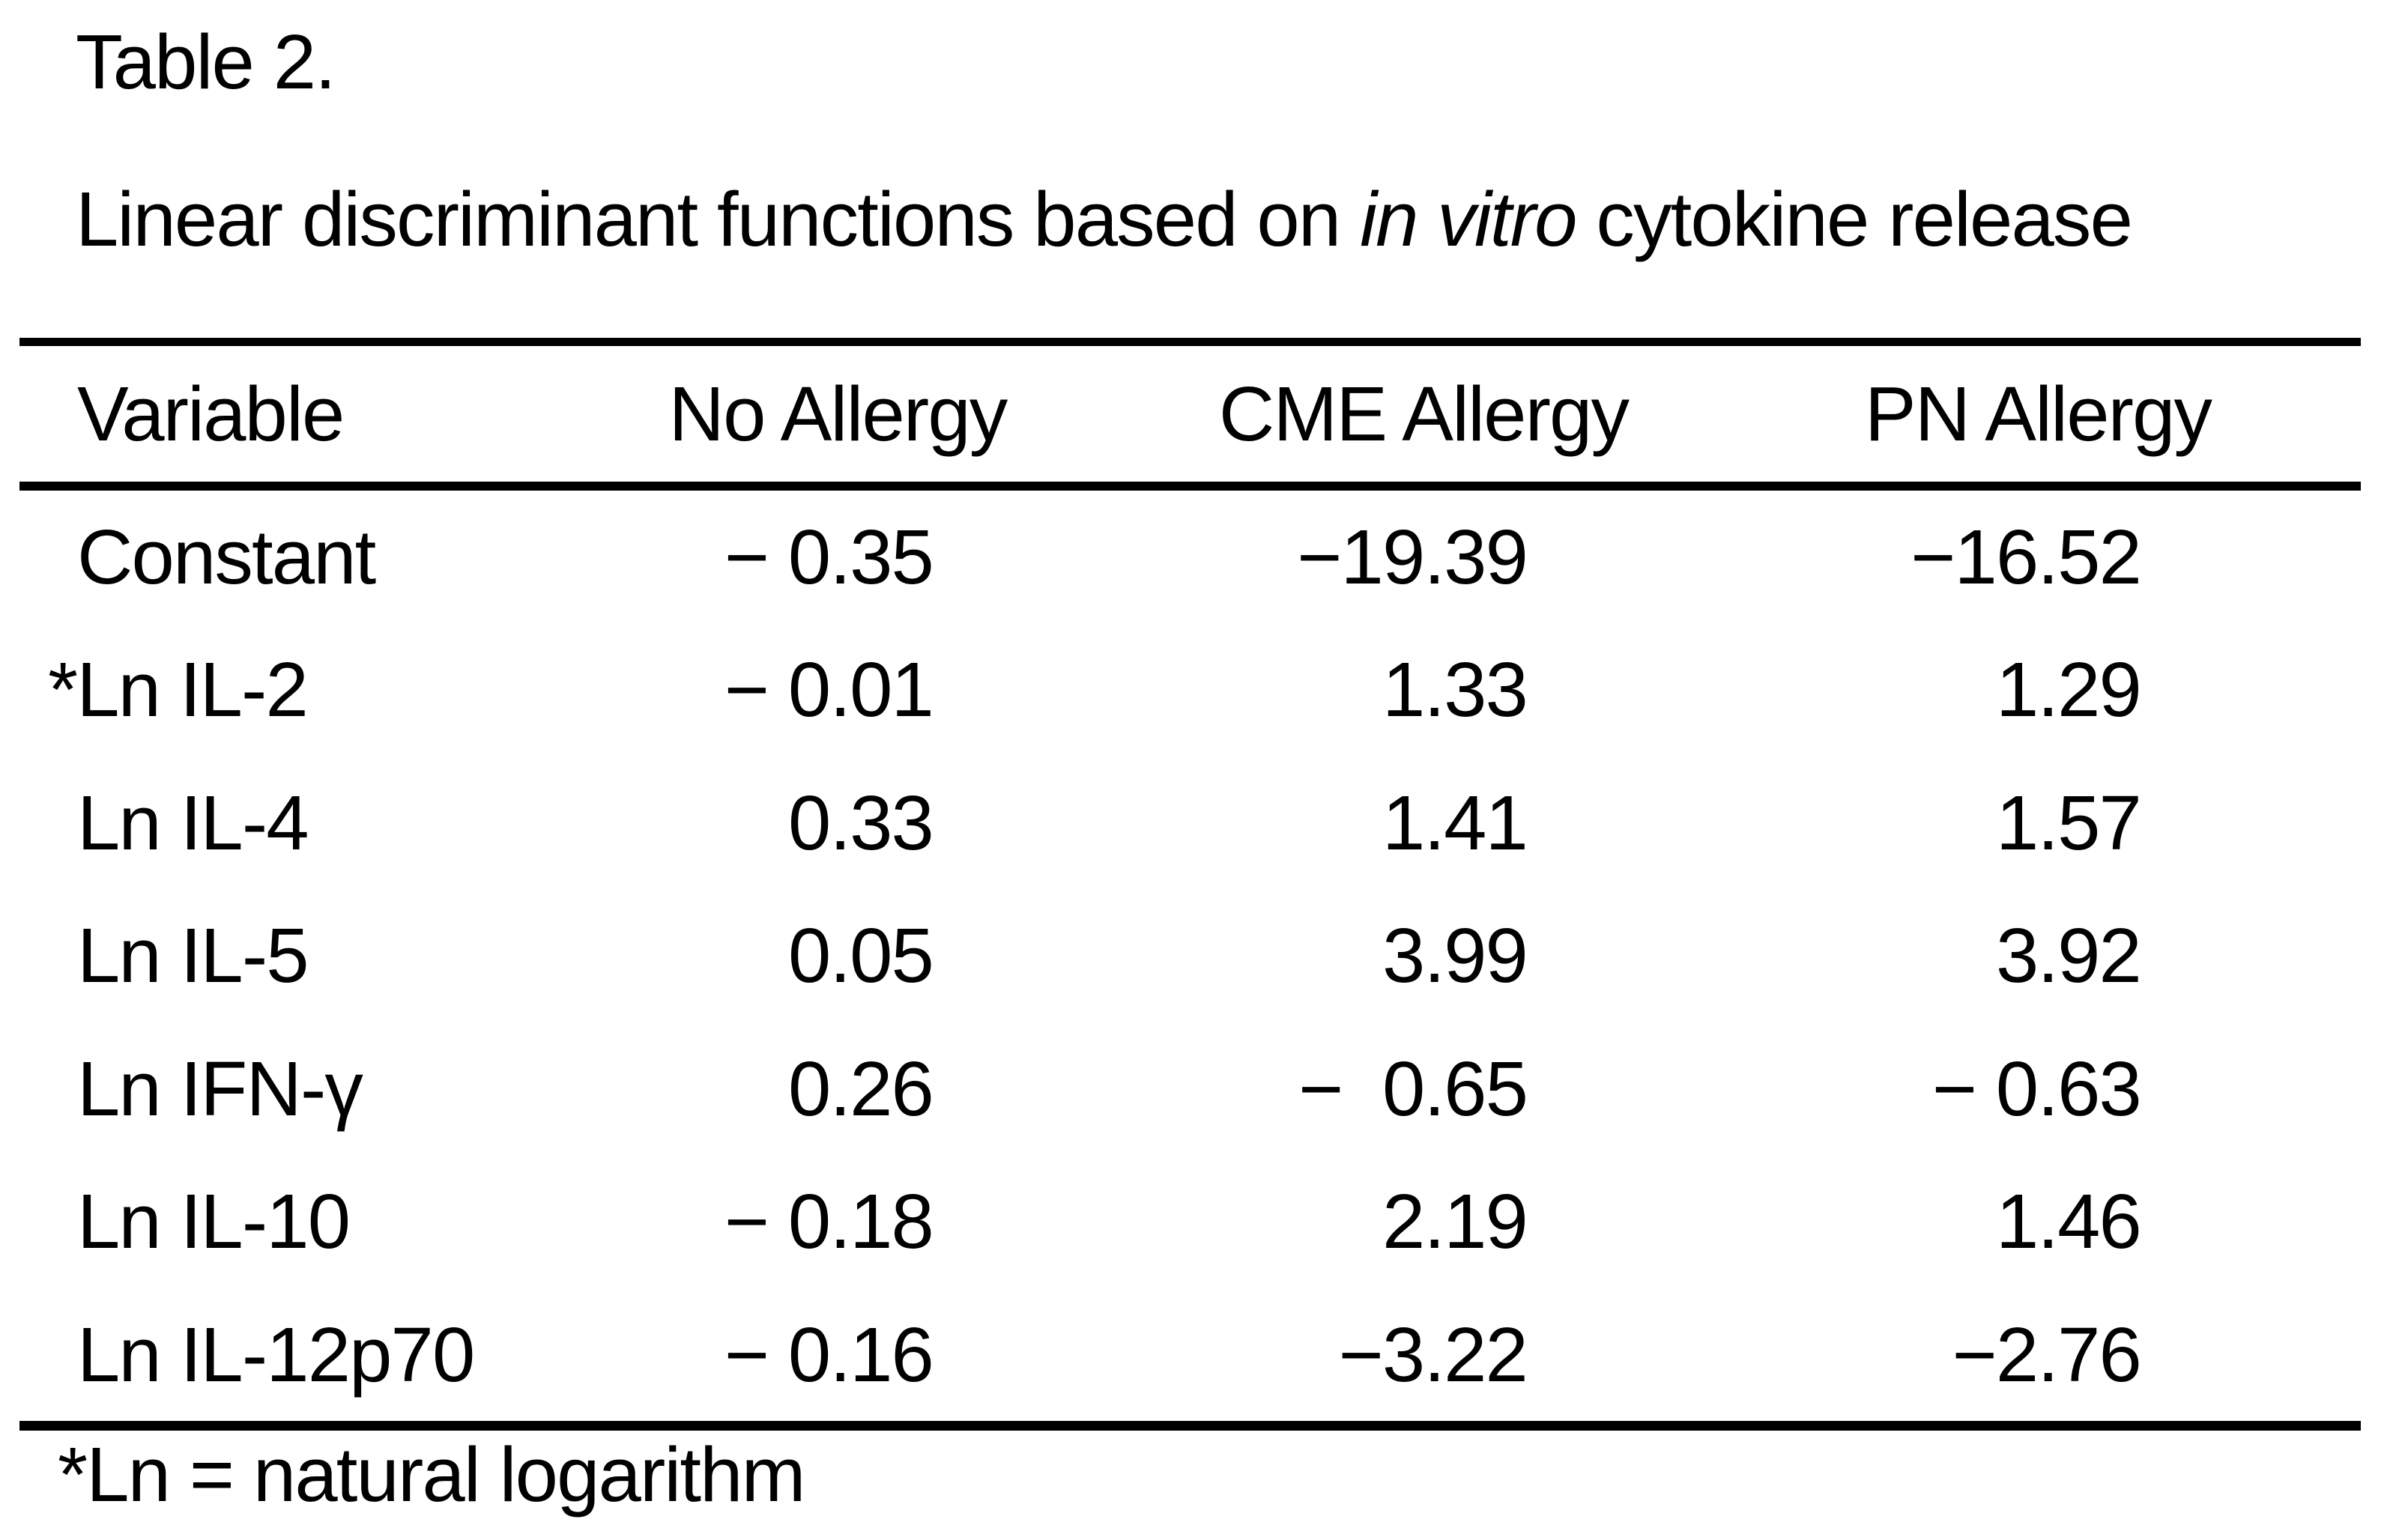 The height and width of the screenshot is (1540, 2390). Describe the element at coordinates (1468, 219) in the screenshot. I see `subtitle-italic-phrase: in vitro` at that location.